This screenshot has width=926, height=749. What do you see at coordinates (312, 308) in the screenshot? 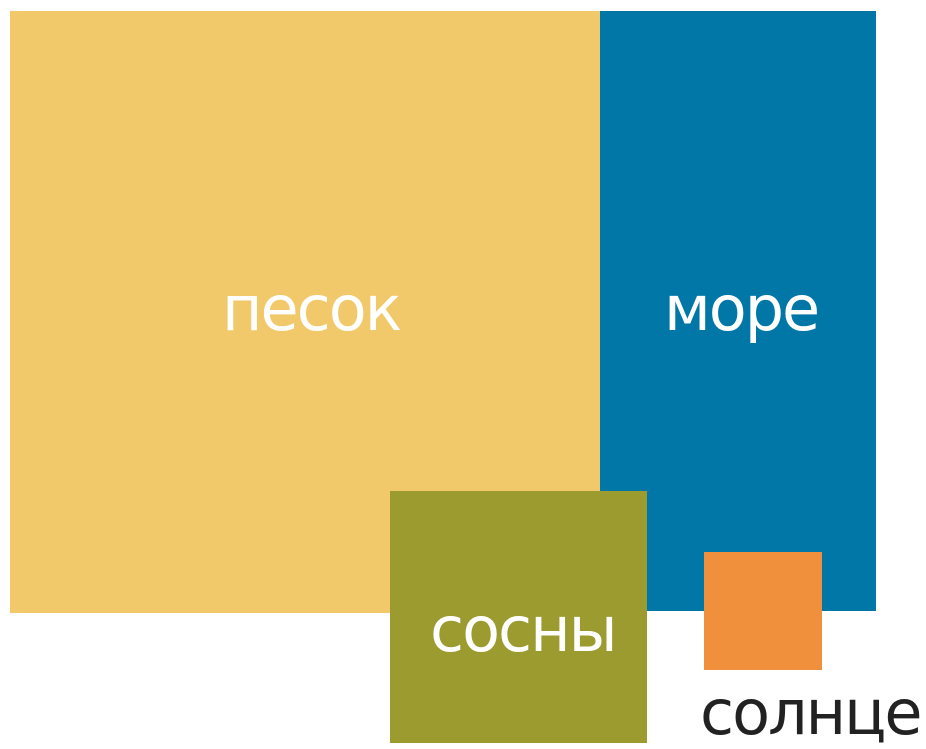
I see `sand-label: песок` at bounding box center [312, 308].